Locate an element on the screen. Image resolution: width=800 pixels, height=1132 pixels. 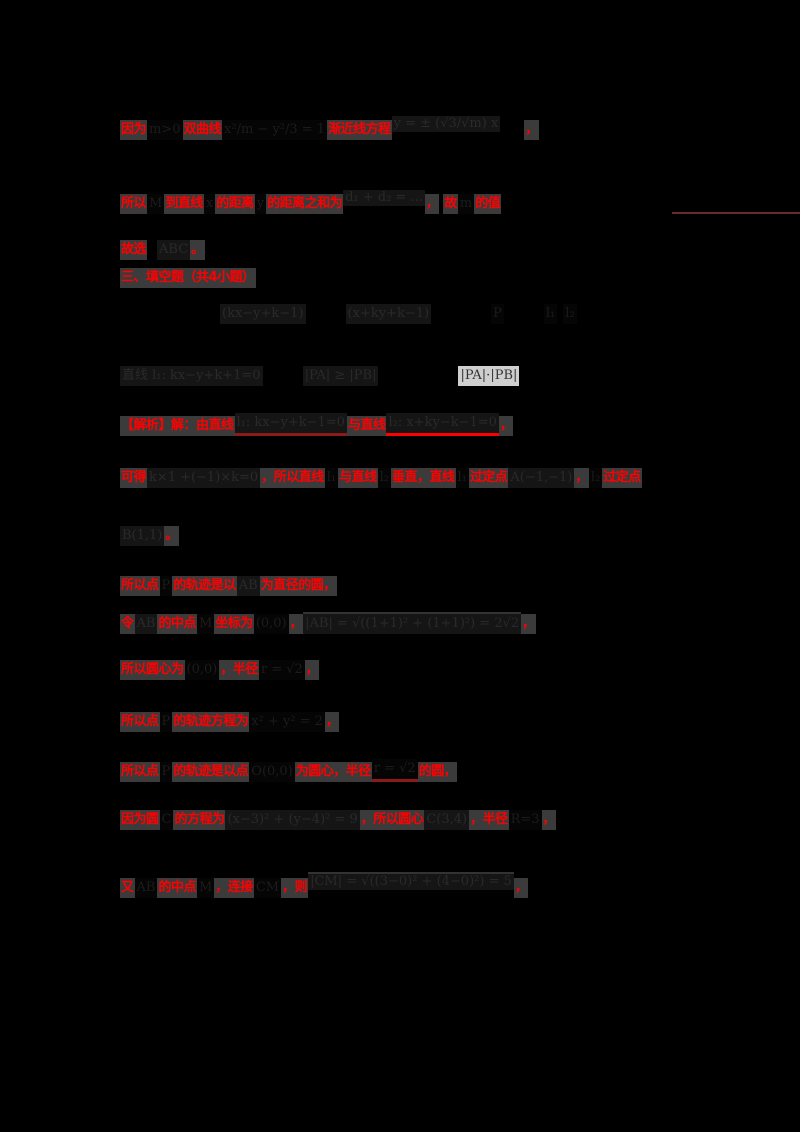
doc-line-14: 所以点 P 的轨迹是以点 O(0,0) 为圆心，半径 r = √2 的圆， is located at coordinates (289, 770).